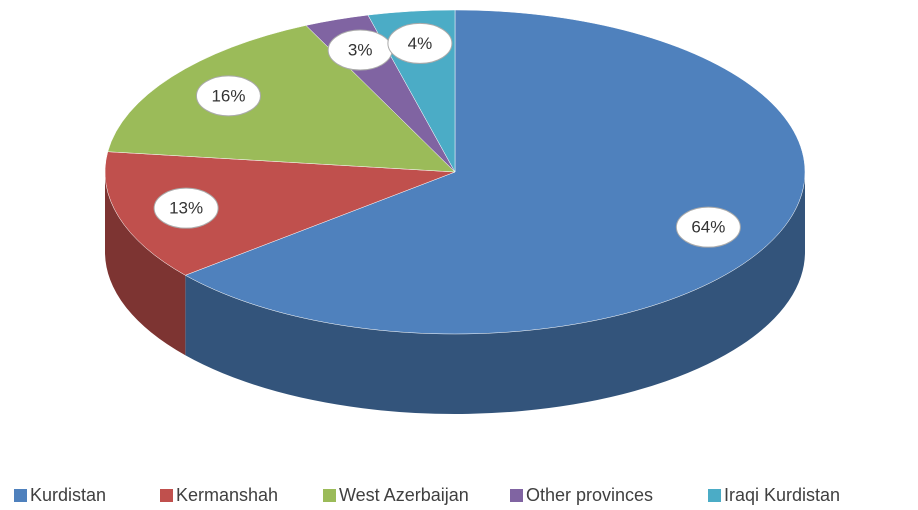  I want to click on data-label: 64%, so click(708, 227).